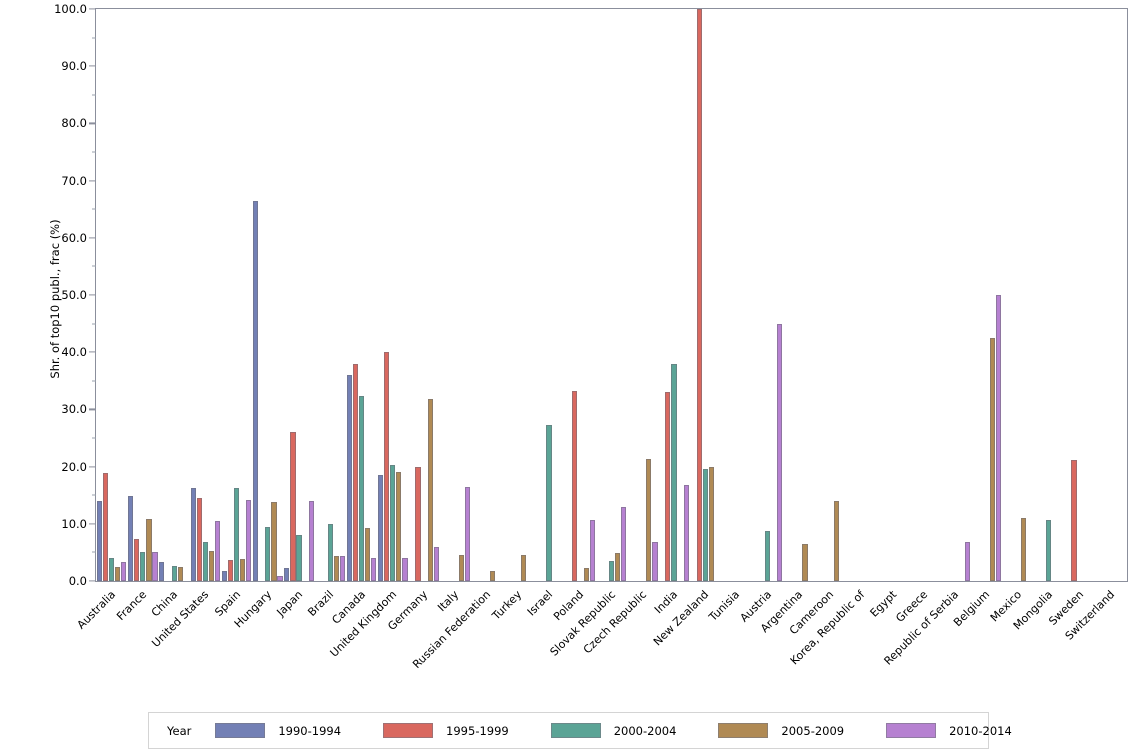  Describe the element at coordinates (74, 180) in the screenshot. I see `y-tick-label: 70.0` at that location.